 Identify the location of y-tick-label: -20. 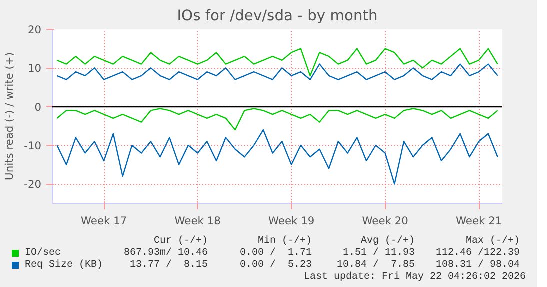
(33, 185).